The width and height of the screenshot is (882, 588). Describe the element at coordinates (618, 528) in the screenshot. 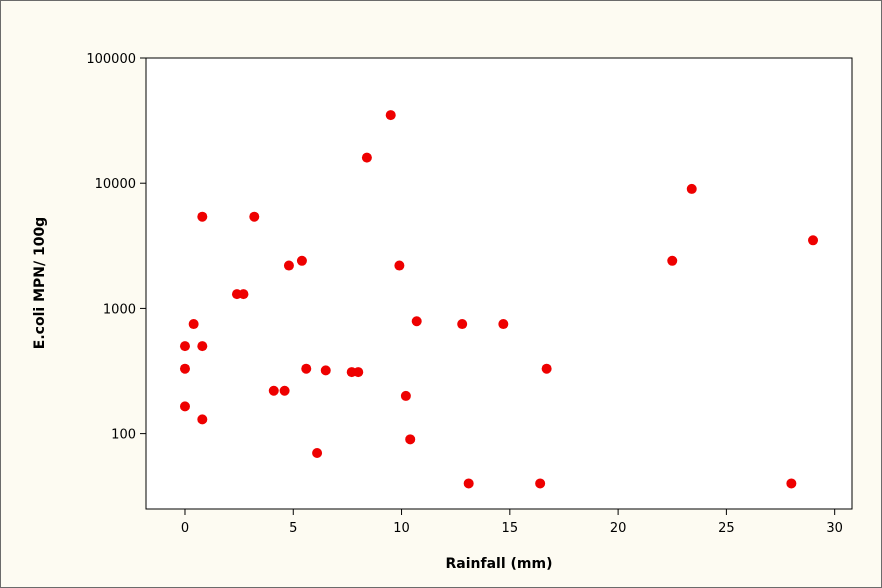

I see `x-tick-label: 20` at that location.